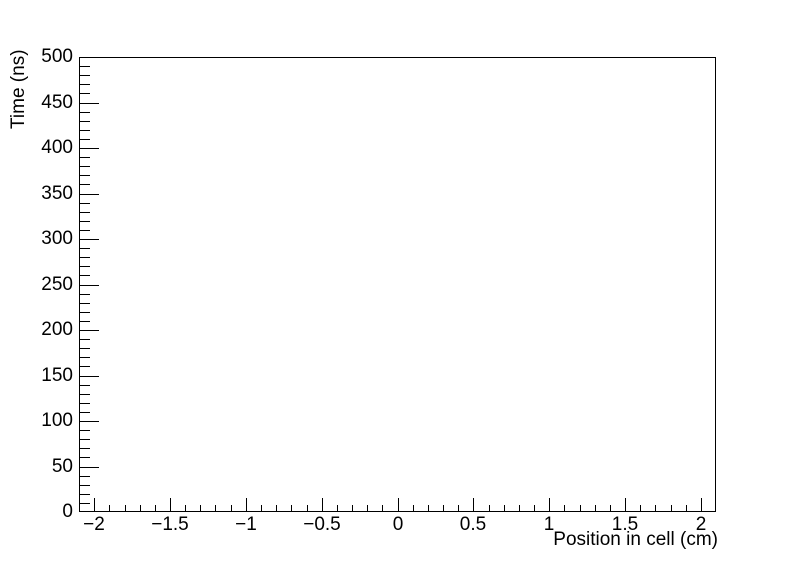  Describe the element at coordinates (57, 284) in the screenshot. I see `y-tick-label: 250` at that location.